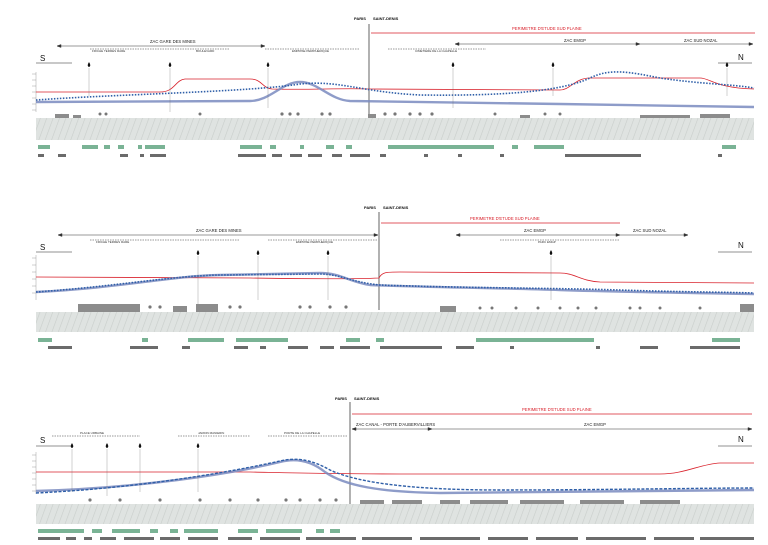 The image size is (768, 545). I want to click on zone-label: ZAC CANAL - PORTE D'AUBERVILLIERS, so click(395, 424).